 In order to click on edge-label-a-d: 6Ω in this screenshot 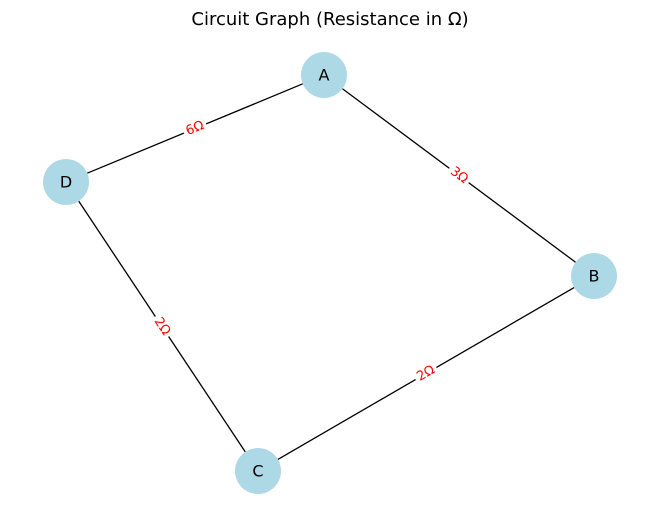, I will do `click(195, 128)`.